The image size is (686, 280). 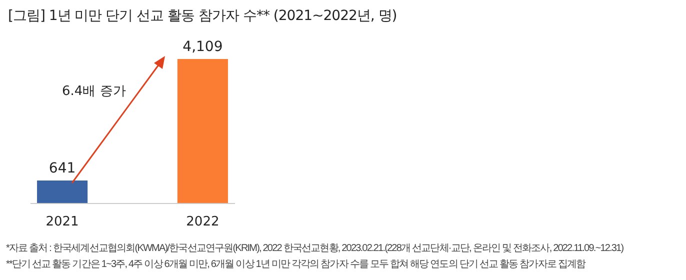 What do you see at coordinates (203, 222) in the screenshot?
I see `x-tick-label: 2022` at bounding box center [203, 222].